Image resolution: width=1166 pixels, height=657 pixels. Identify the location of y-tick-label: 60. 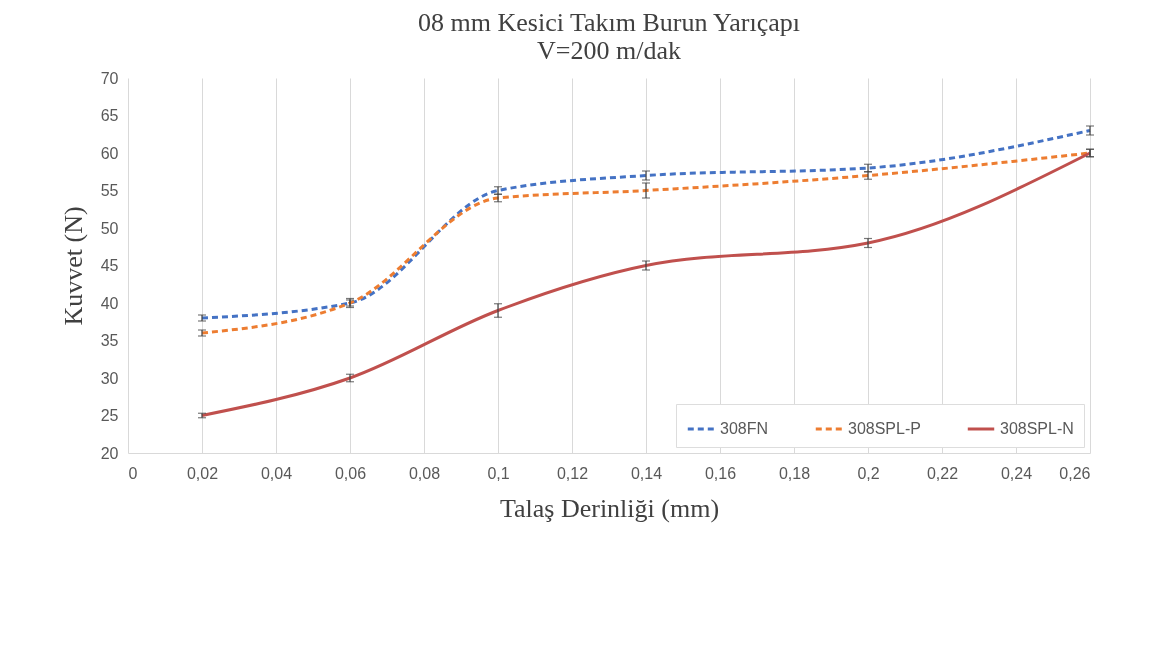
(109, 153).